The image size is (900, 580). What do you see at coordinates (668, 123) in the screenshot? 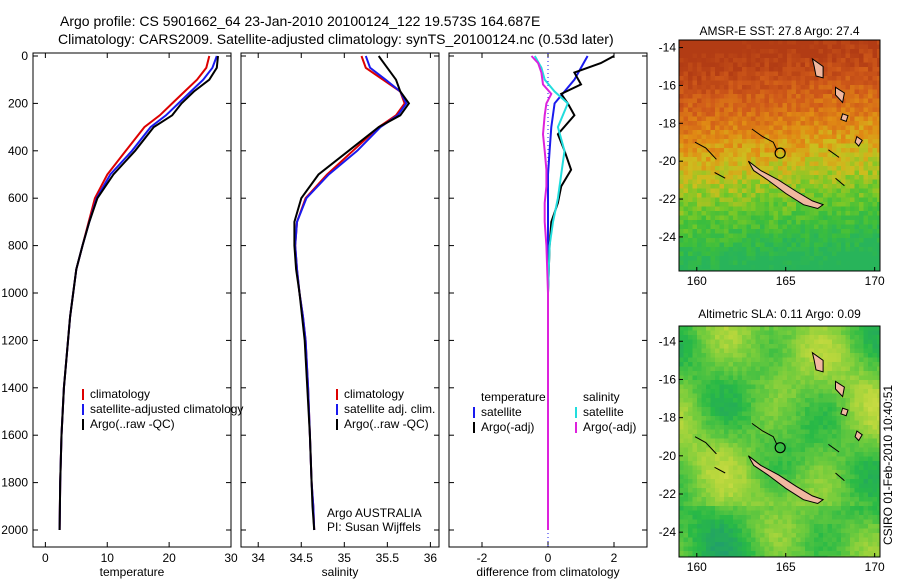
I see `y-tick-label: -18` at bounding box center [668, 123].